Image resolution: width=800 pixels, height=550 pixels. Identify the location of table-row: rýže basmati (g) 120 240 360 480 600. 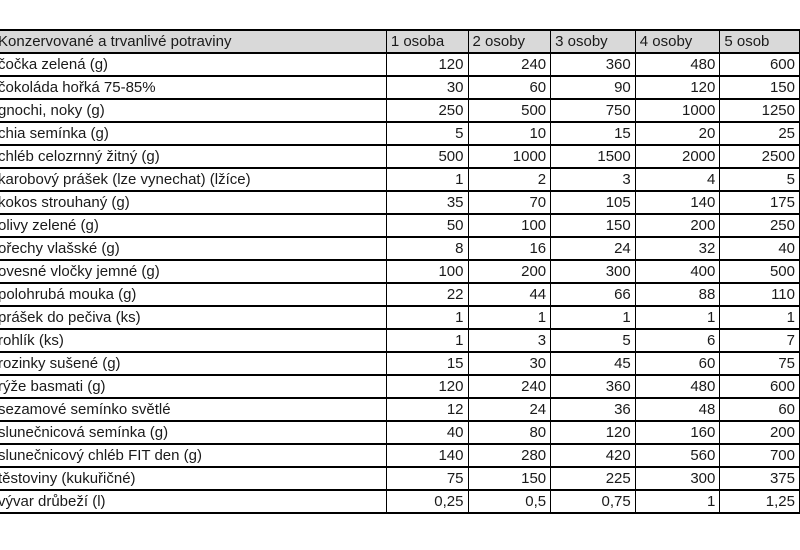
(400, 386).